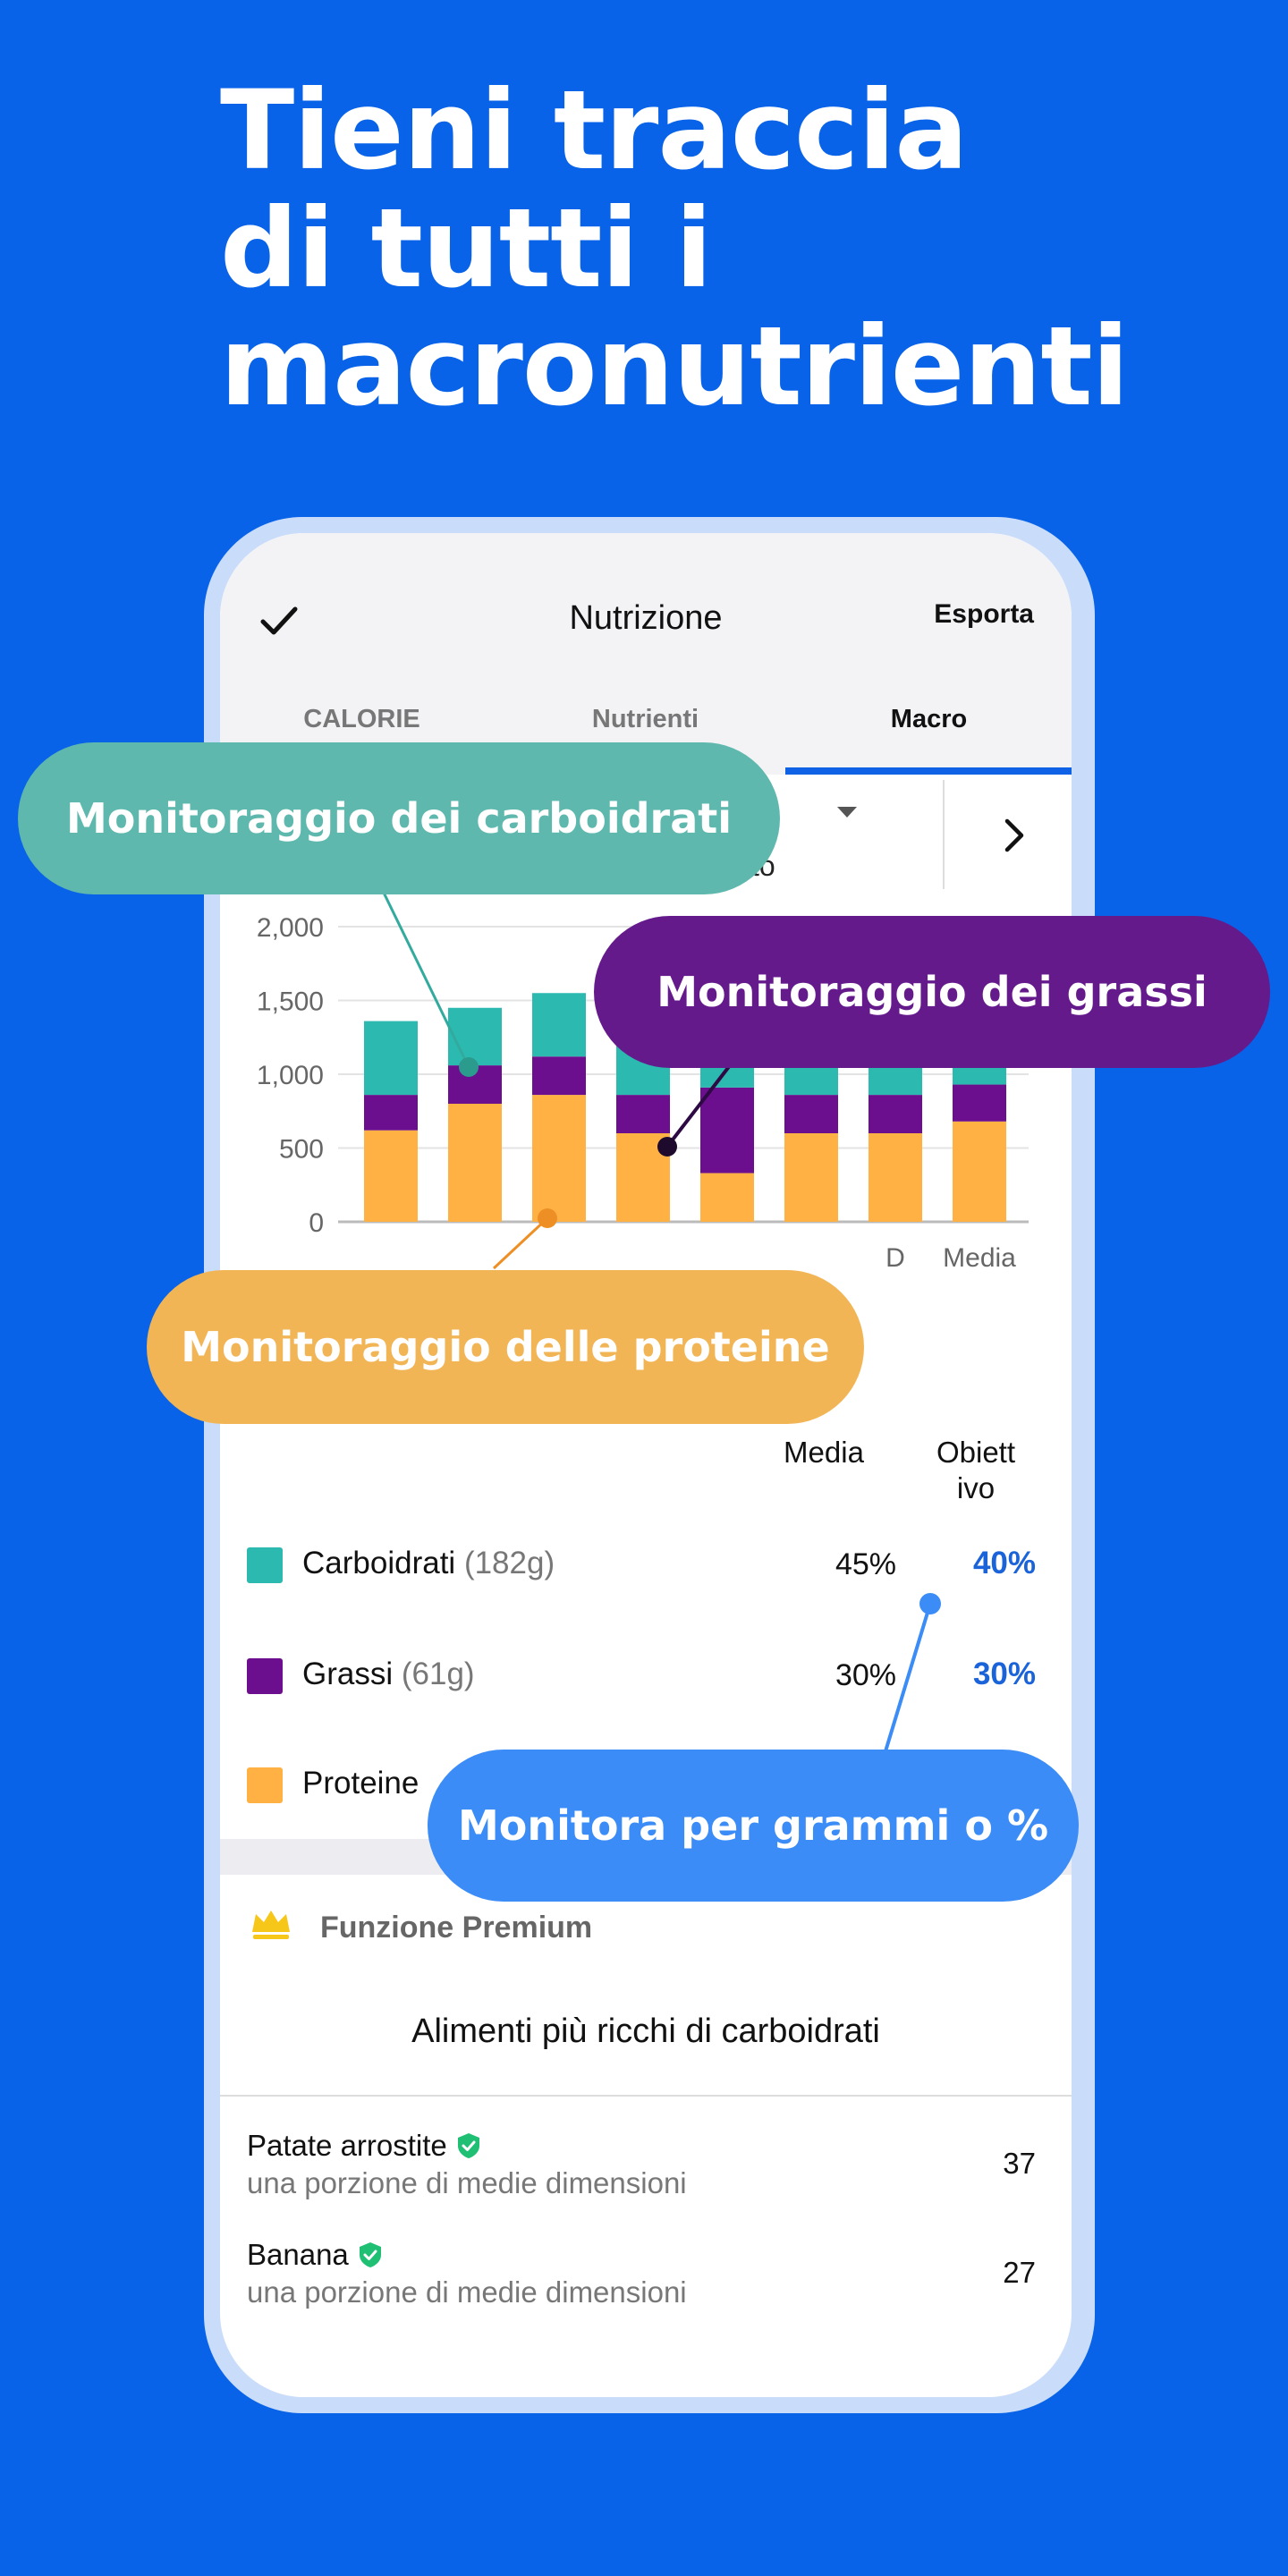 The height and width of the screenshot is (2576, 1288). I want to click on macro-name: Proteine, so click(360, 1783).